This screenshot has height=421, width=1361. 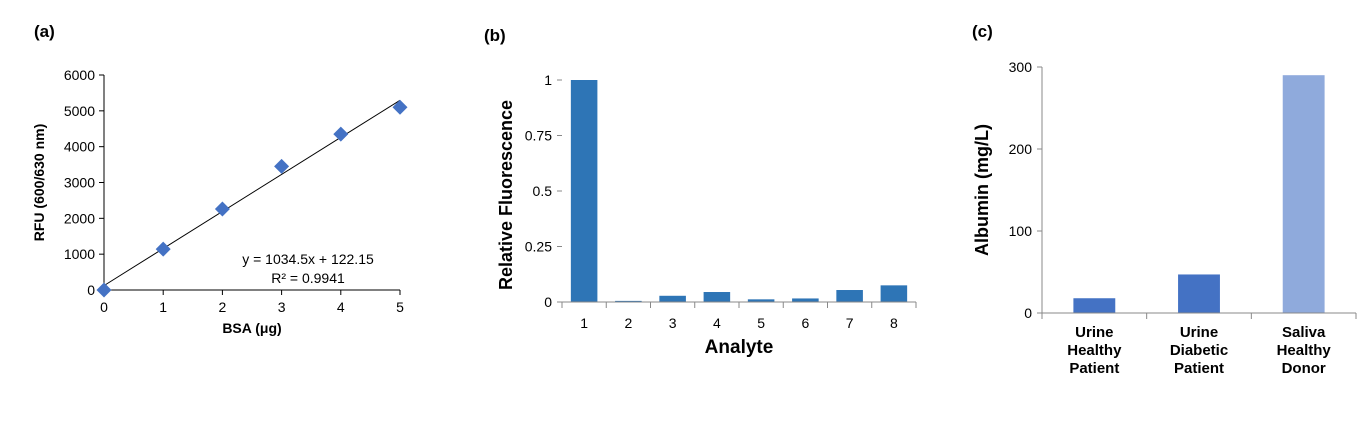 I want to click on x-axis-title: Analyte, so click(x=739, y=347).